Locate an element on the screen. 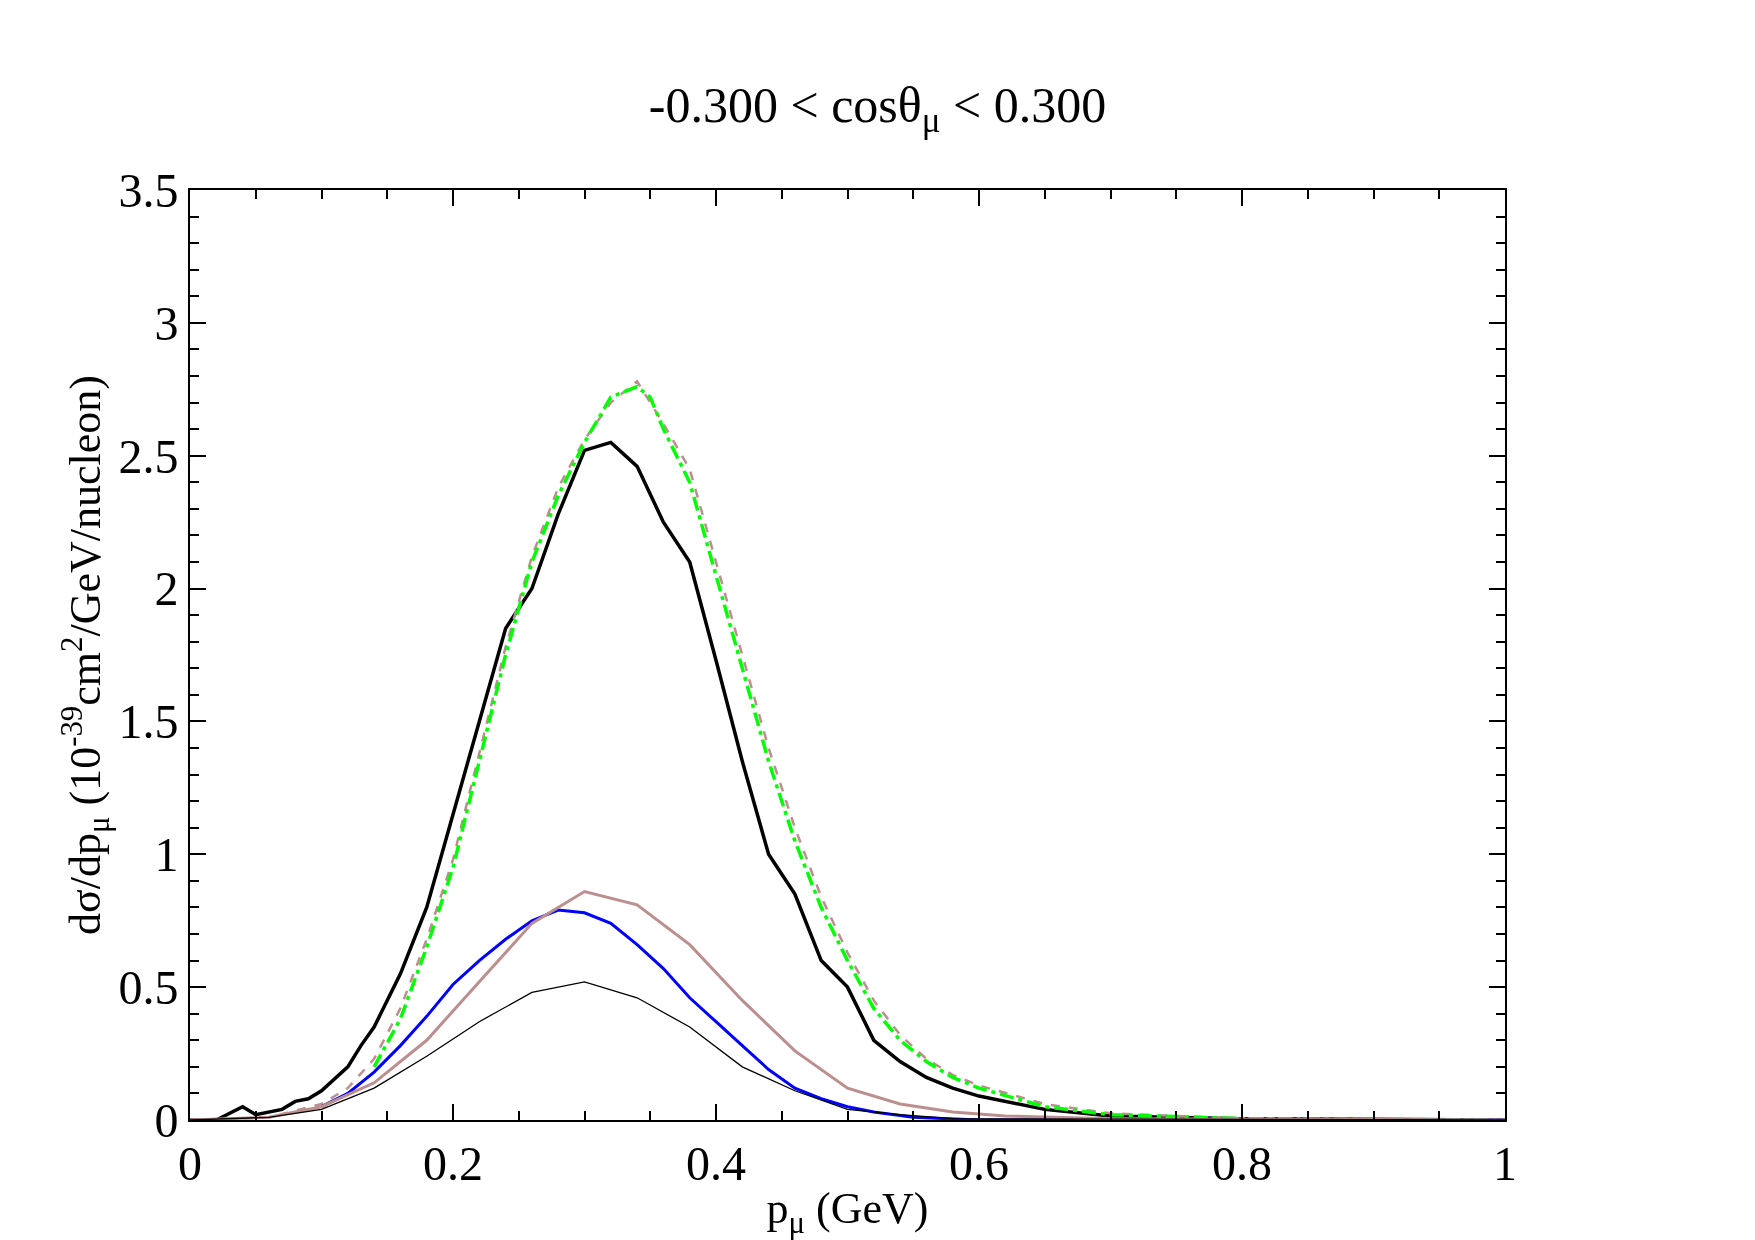 The height and width of the screenshot is (1240, 1755). y-tick-label: 0.5 is located at coordinates (148, 987).